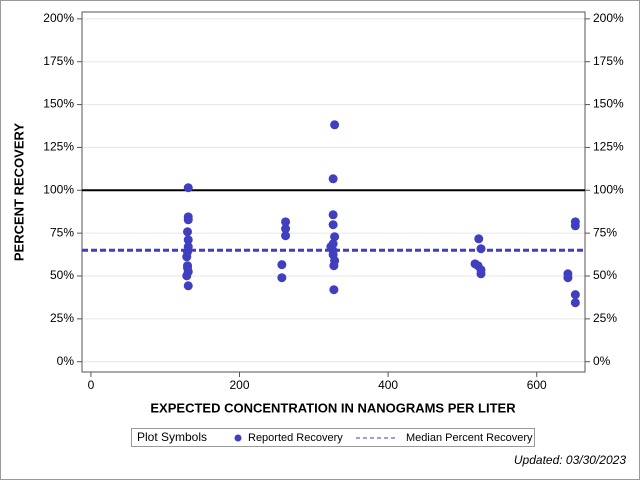 The image size is (640, 480). I want to click on y2-tick-label: 25%, so click(605, 318).